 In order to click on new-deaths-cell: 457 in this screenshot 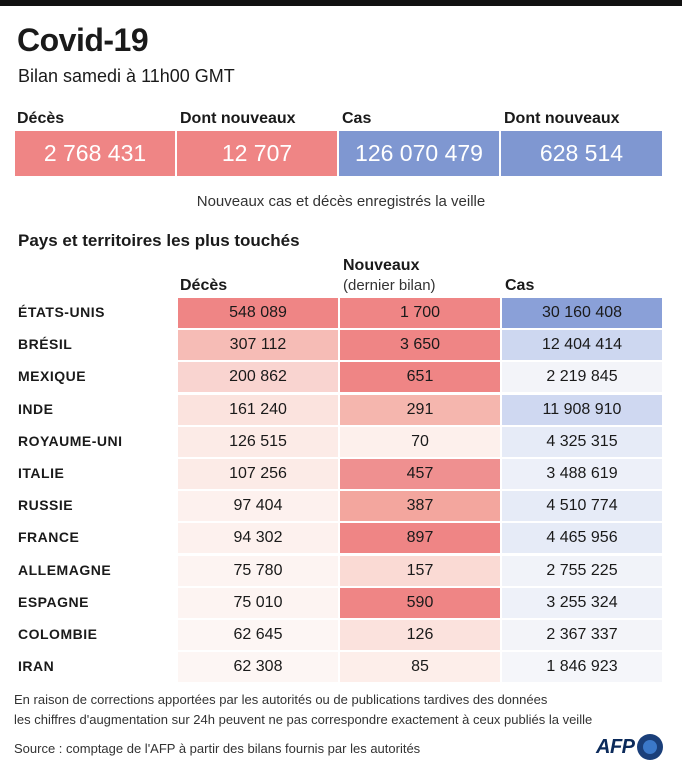, I will do `click(420, 474)`.